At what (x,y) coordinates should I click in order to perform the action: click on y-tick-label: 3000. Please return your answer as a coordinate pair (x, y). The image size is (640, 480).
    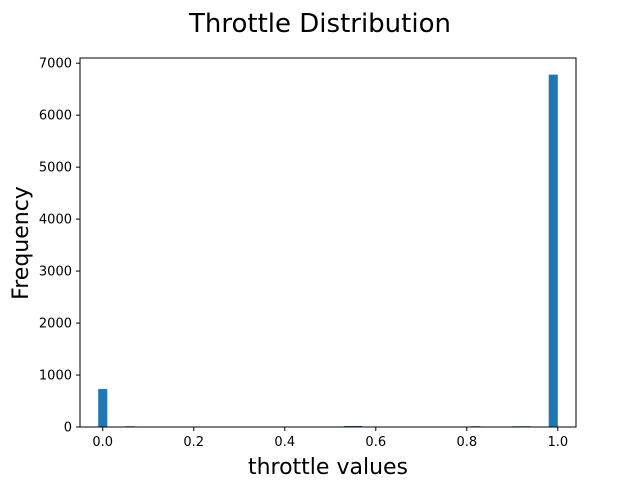
    Looking at the image, I should click on (55, 272).